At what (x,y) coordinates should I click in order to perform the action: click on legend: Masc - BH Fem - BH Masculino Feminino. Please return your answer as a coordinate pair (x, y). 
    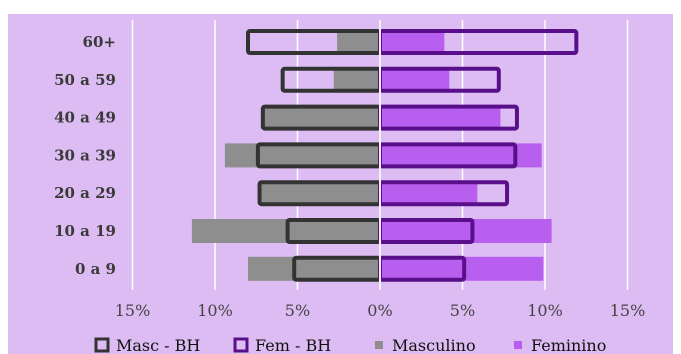
    Looking at the image, I should click on (350, 345).